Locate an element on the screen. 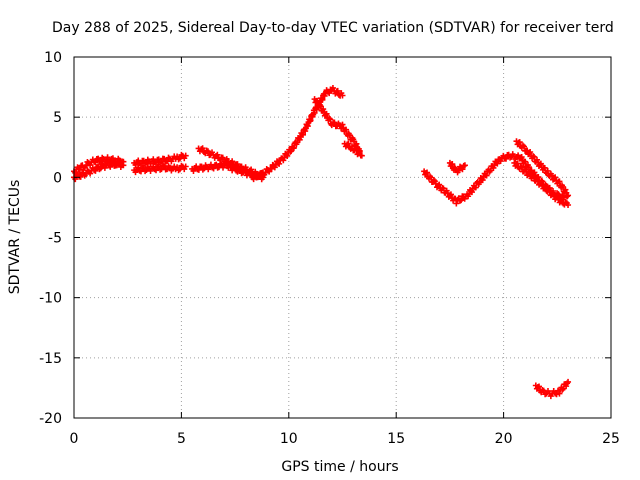  series-arc8 is located at coordinates (297, 133).